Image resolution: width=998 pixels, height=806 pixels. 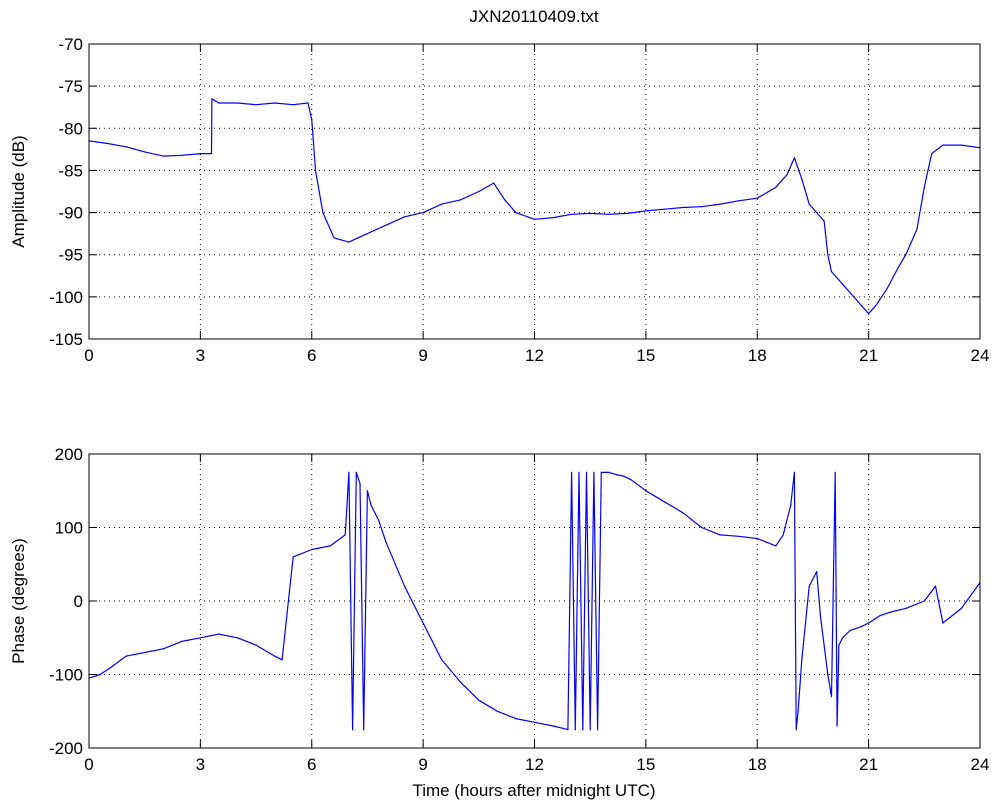 I want to click on phase-x-tick-labels: 0 3 6 9 12 15 18 21 24, so click(x=536, y=764).